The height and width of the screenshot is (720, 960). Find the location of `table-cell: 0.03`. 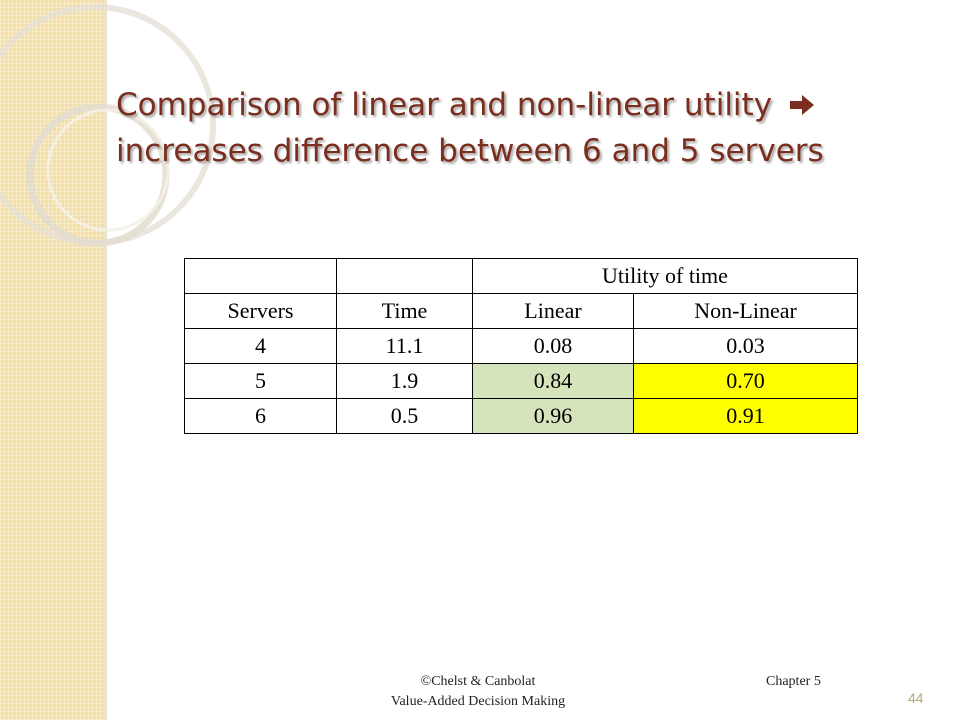

table-cell: 0.03 is located at coordinates (745, 346).